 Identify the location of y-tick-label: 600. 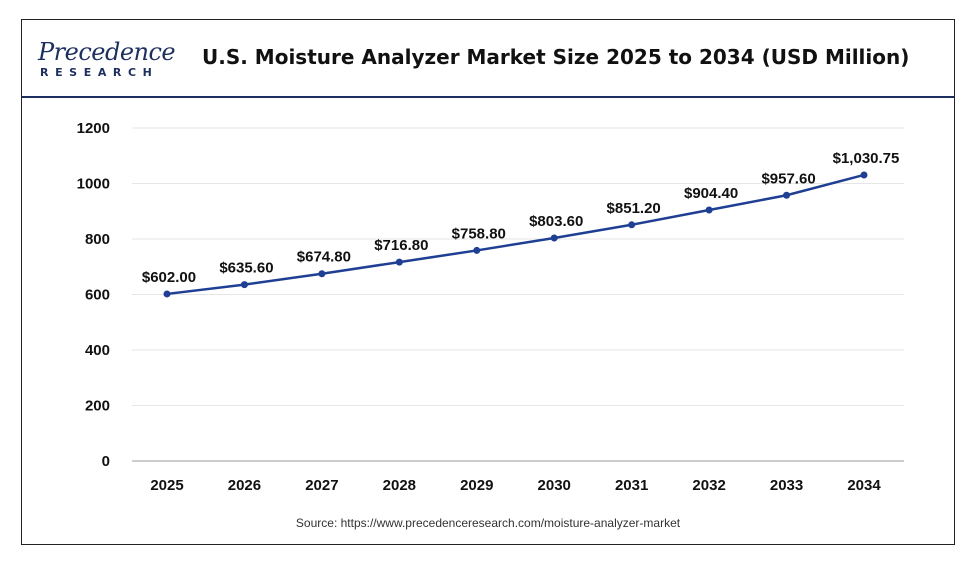
(97, 295).